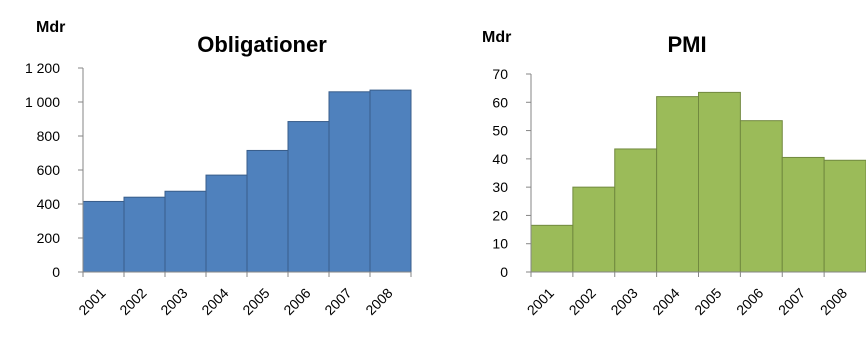 The image size is (866, 340). What do you see at coordinates (262, 44) in the screenshot?
I see `chart-obligationer-title: Obligationer` at bounding box center [262, 44].